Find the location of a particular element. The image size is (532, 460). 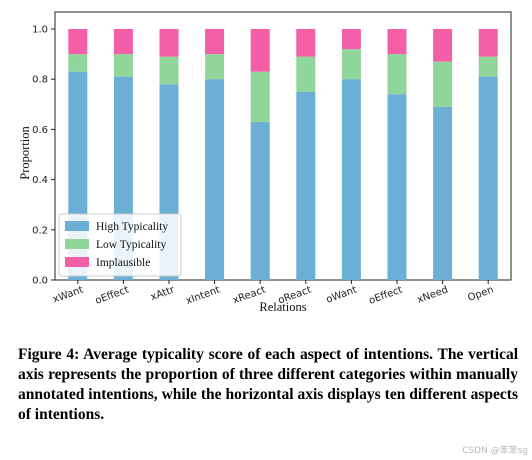

x-tick-label: xAttr is located at coordinates (163, 293).